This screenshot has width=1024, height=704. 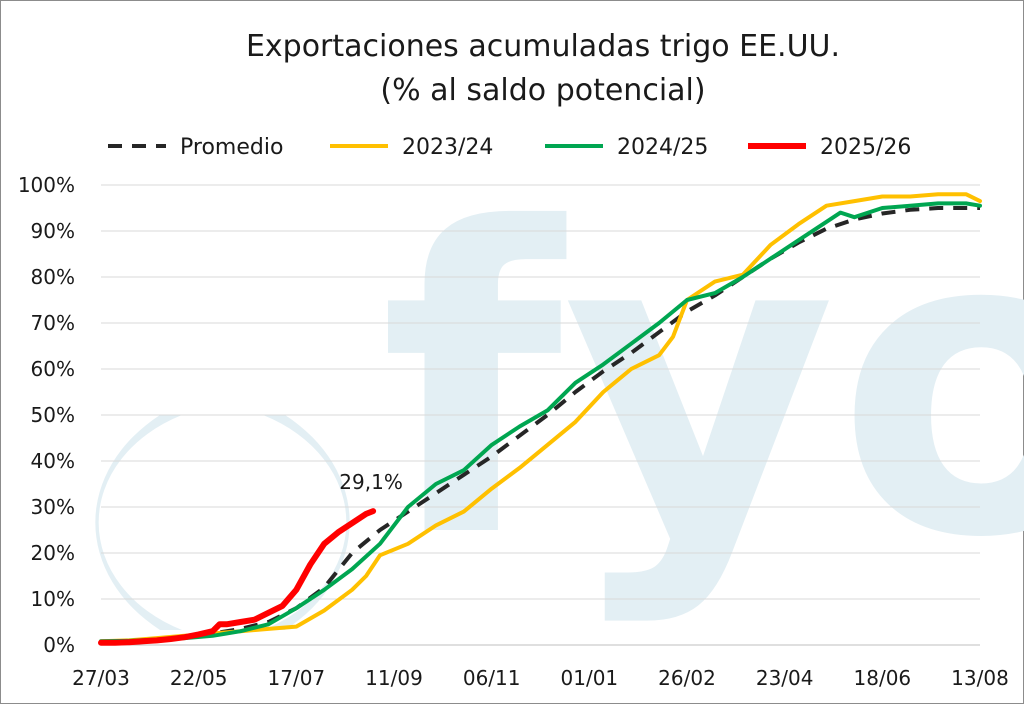 What do you see at coordinates (687, 678) in the screenshot?
I see `x-tick-label: 26/02` at bounding box center [687, 678].